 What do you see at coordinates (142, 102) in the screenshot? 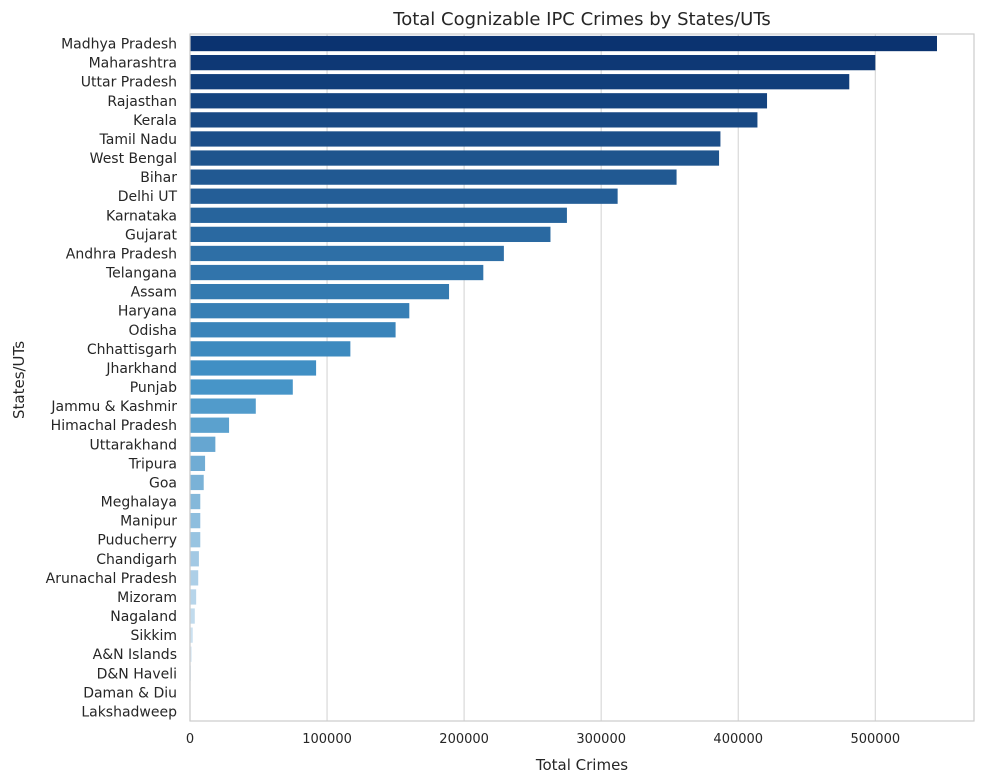
I see `category-label: Rajasthan` at bounding box center [142, 102].